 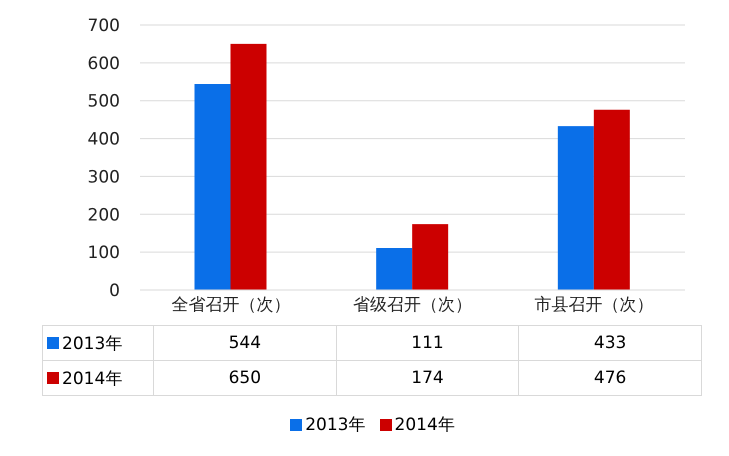 What do you see at coordinates (104, 26) in the screenshot?
I see `y-tick-label: 700` at bounding box center [104, 26].